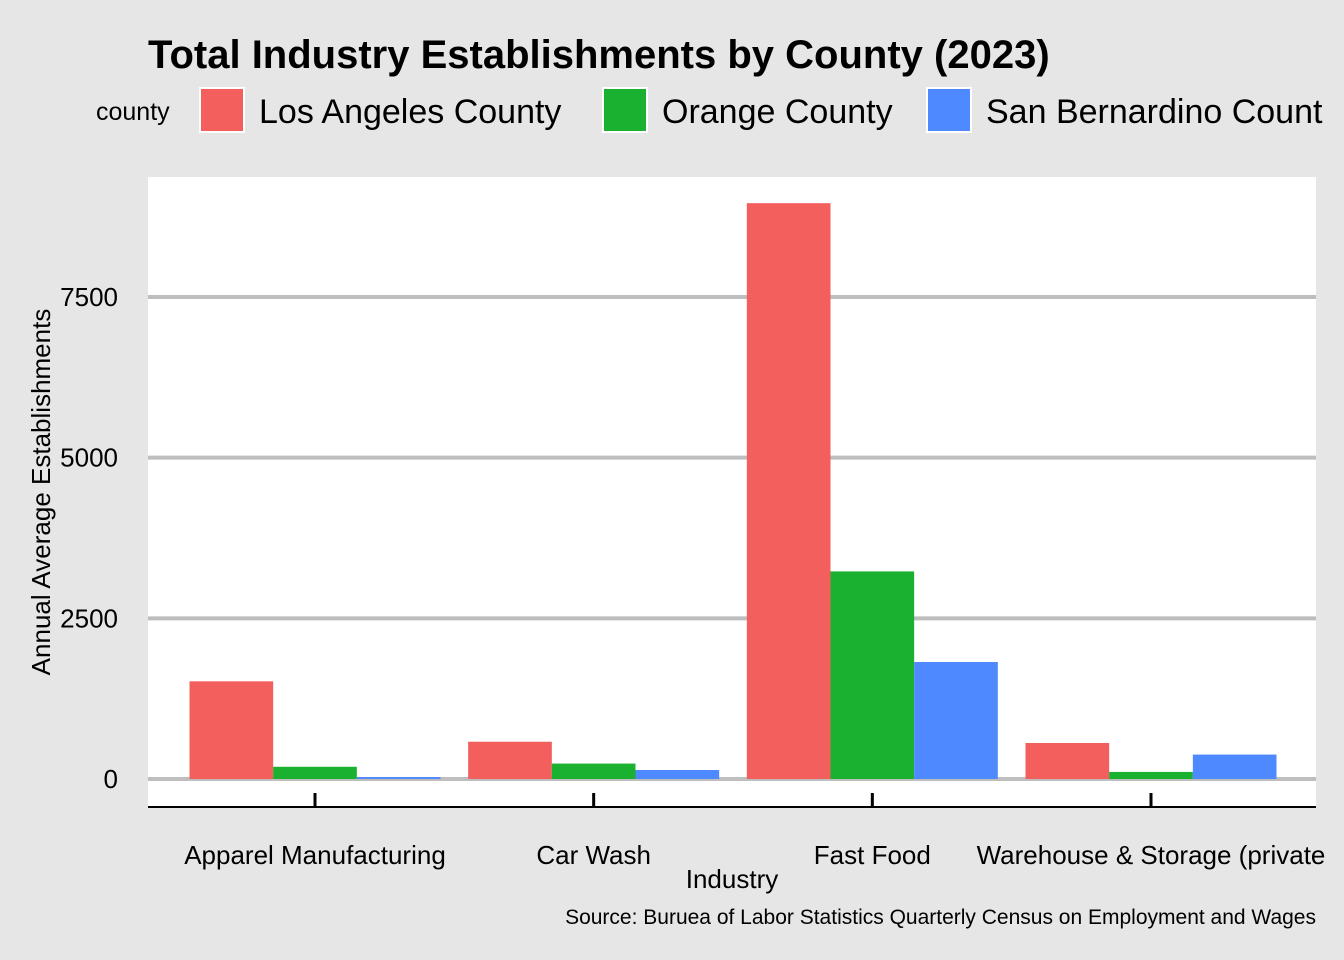  What do you see at coordinates (89, 538) in the screenshot?
I see `y-axis: 0 2500 5000 7500` at bounding box center [89, 538].